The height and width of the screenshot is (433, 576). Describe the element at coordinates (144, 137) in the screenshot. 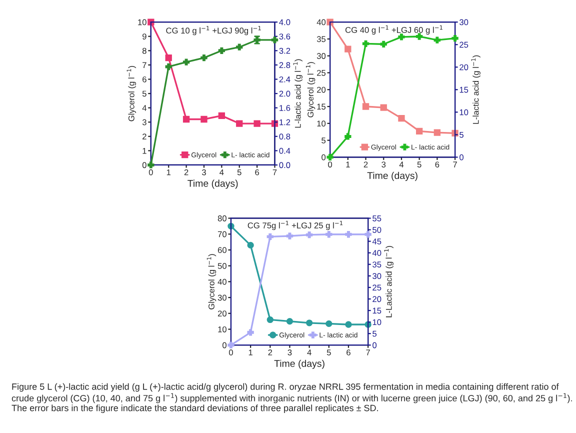

I see `y-tick-label: 2` at that location.